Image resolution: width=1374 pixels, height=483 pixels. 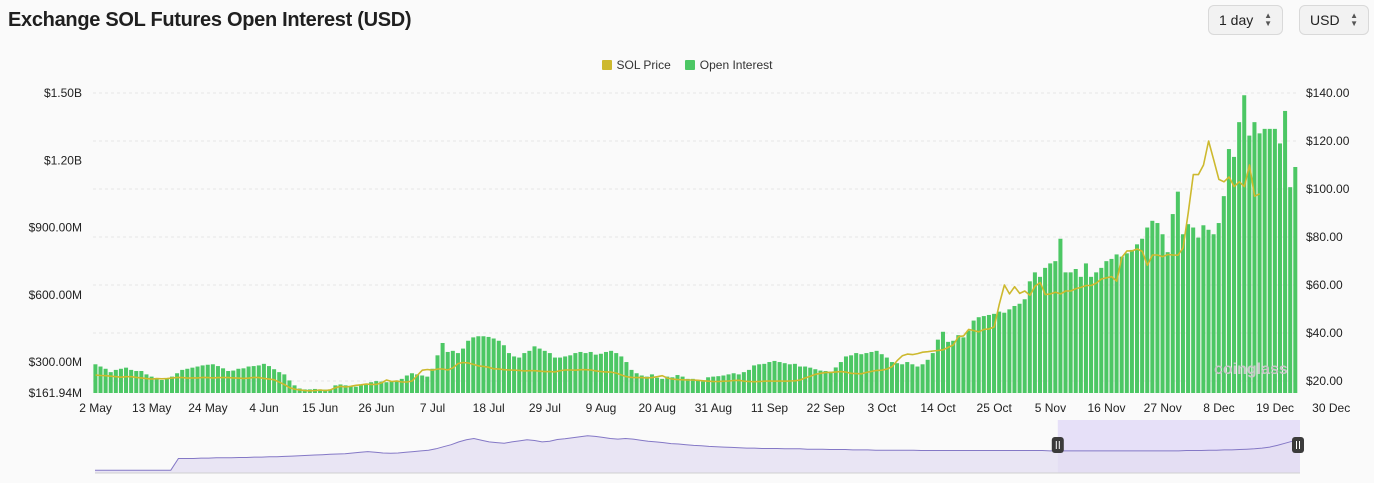 What do you see at coordinates (657, 408) in the screenshot?
I see `x-tick-label: 20 Aug` at bounding box center [657, 408].